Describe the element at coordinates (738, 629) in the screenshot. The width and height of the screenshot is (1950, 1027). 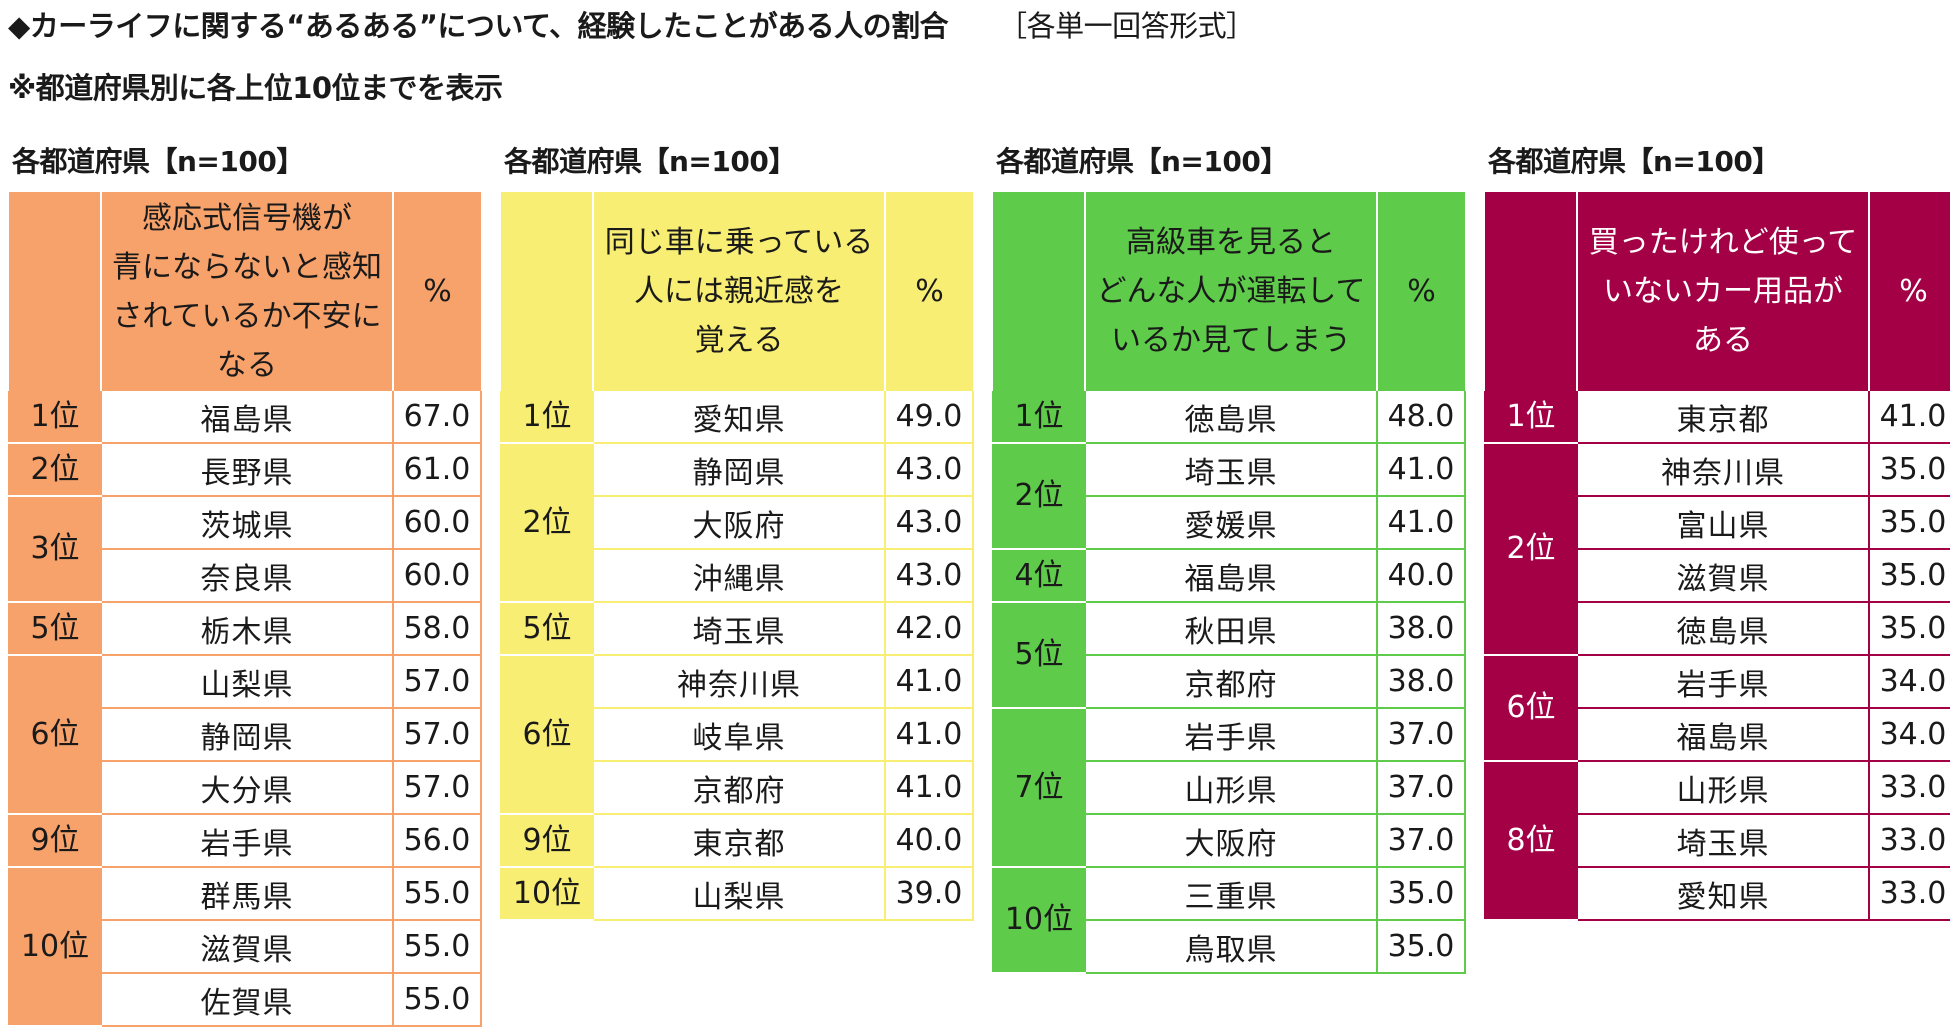
I see `prefecture-cell: 埼玉県` at that location.